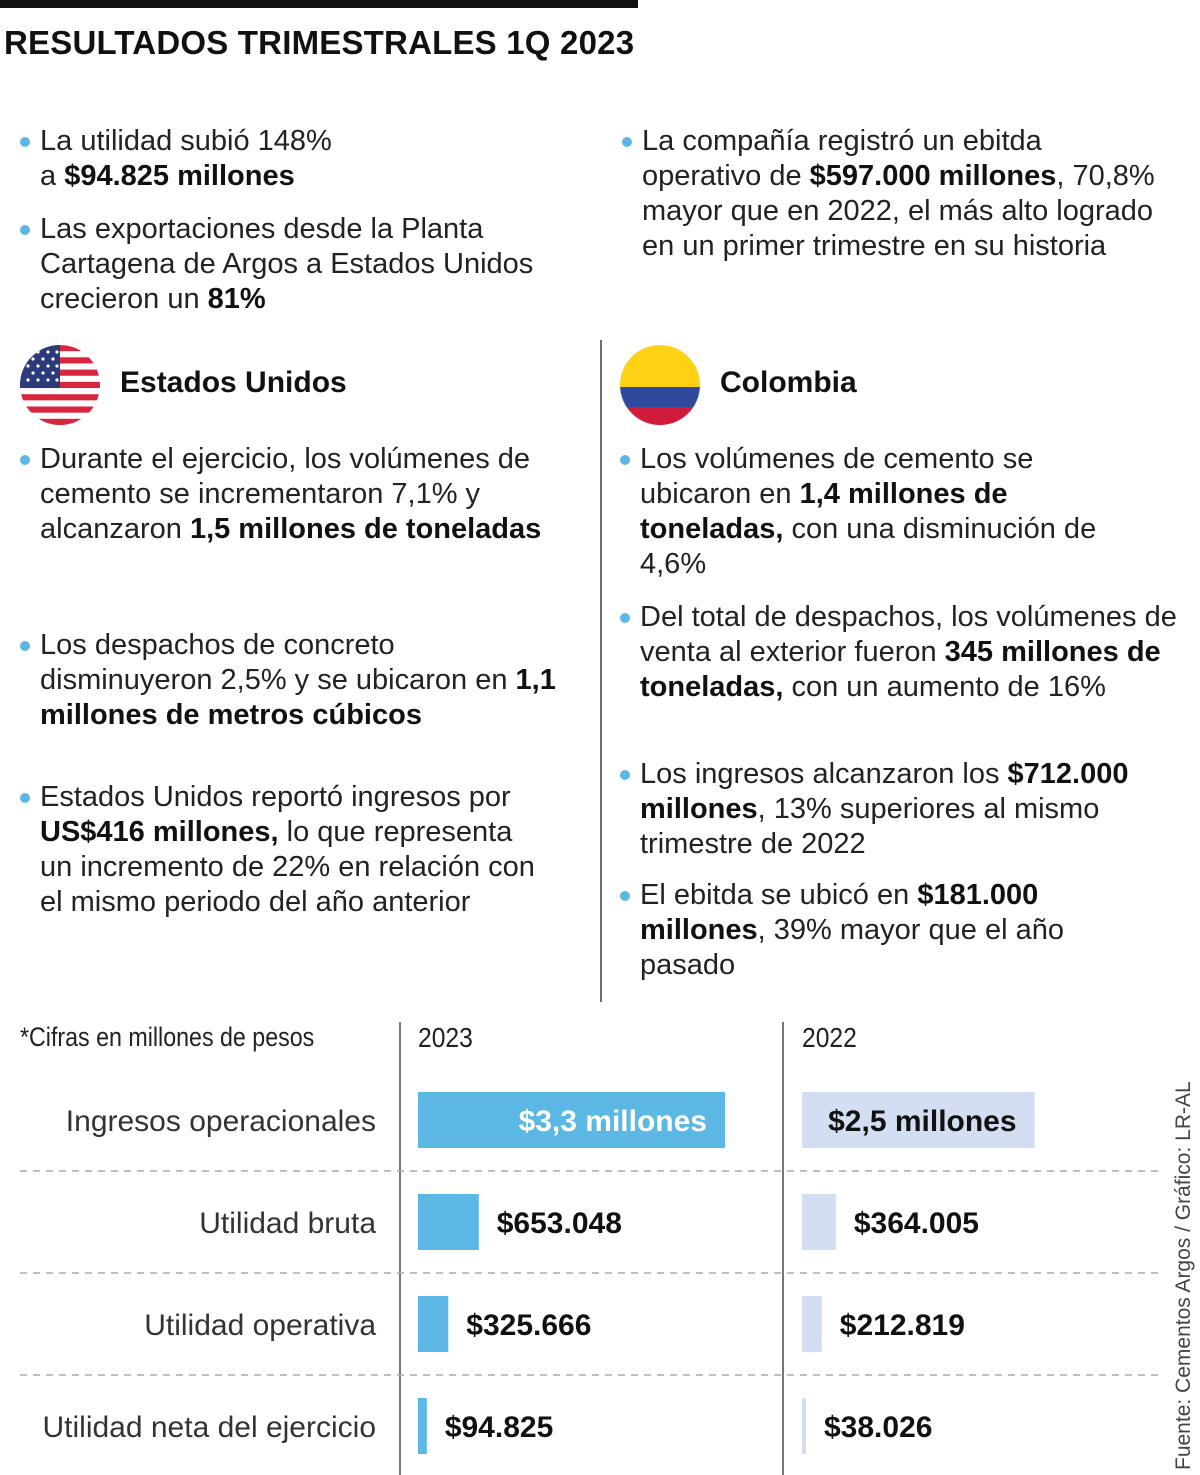 This screenshot has width=1200, height=1475. I want to click on country-title-usa: Estados Unidos, so click(233, 382).